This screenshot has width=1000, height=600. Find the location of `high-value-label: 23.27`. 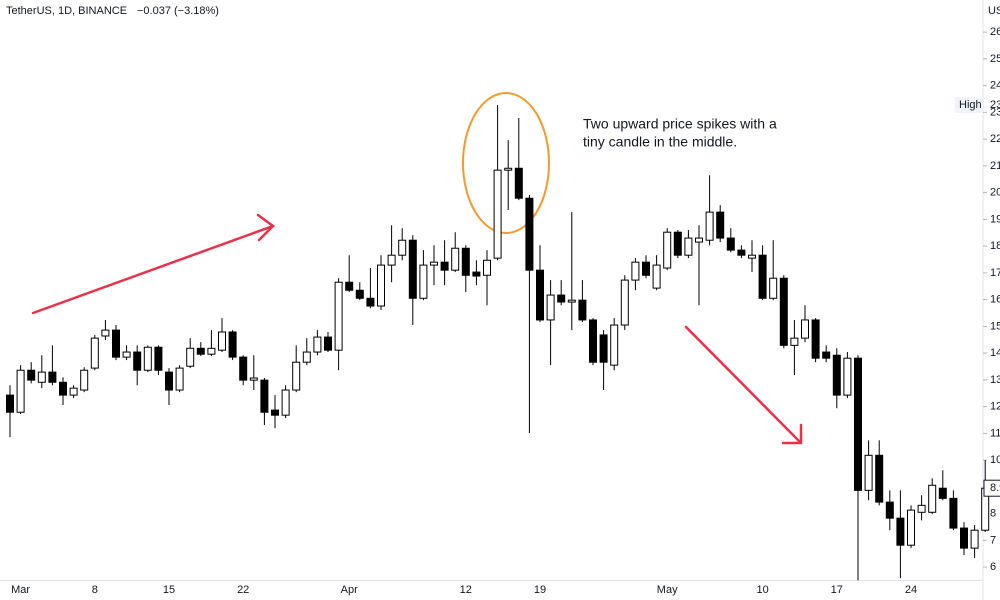

high-value-label: 23.27 is located at coordinates (995, 105).